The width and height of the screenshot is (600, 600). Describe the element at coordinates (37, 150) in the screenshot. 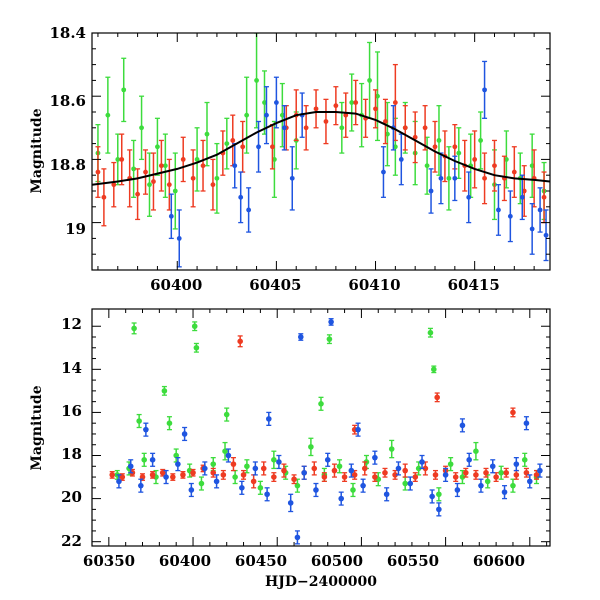

I see `top-y-axis-label: Magnitude` at that location.